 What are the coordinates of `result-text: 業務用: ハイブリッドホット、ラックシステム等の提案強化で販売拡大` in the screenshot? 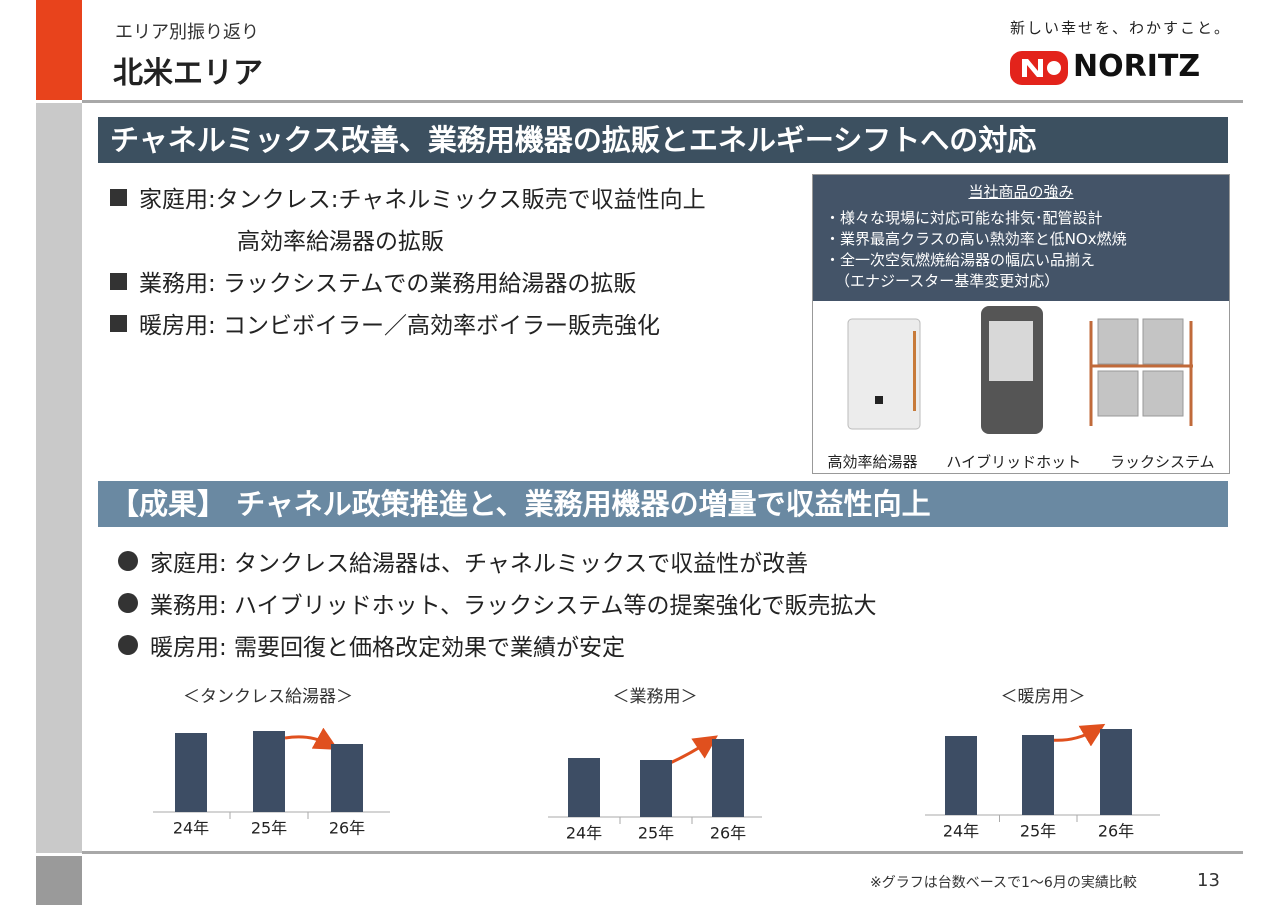 It's located at (513, 606).